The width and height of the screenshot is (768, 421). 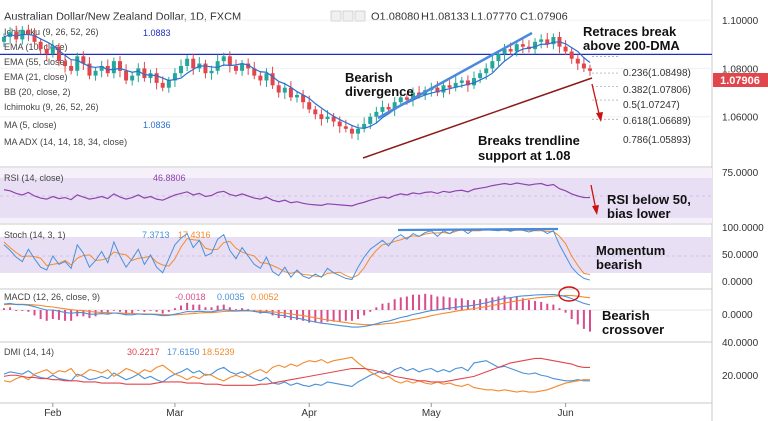 What do you see at coordinates (29, 352) in the screenshot?
I see `dmi-title: DMI (14, 14)` at bounding box center [29, 352].